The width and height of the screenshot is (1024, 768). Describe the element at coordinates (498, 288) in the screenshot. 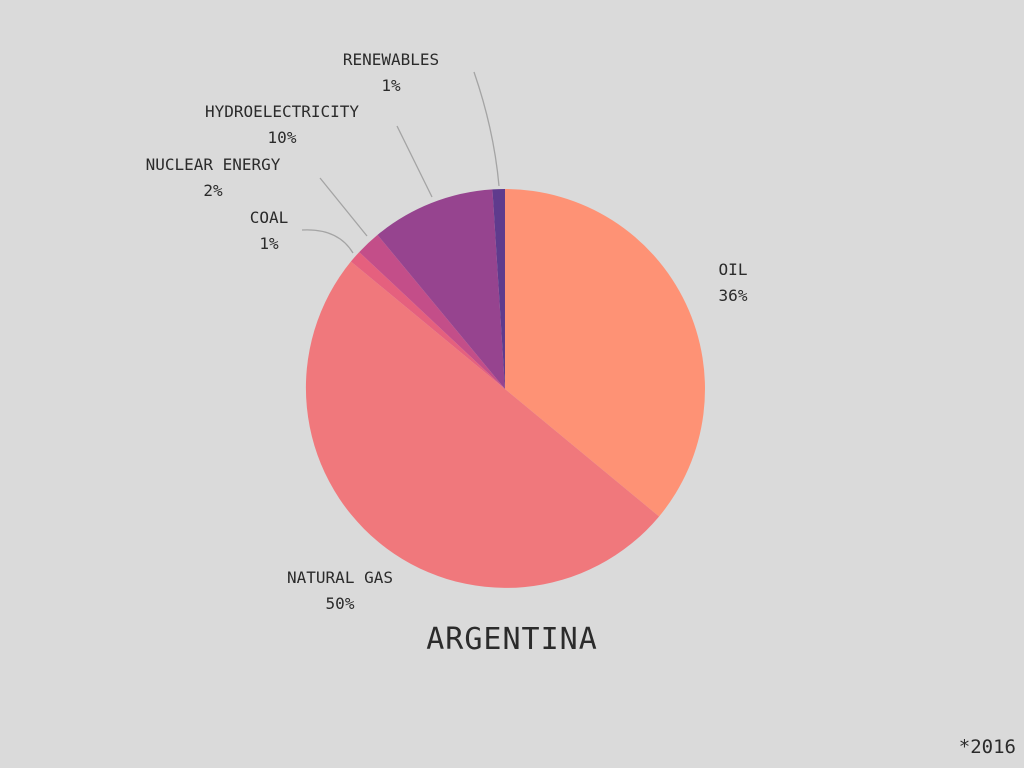

I see `pie-slice-renewables` at that location.